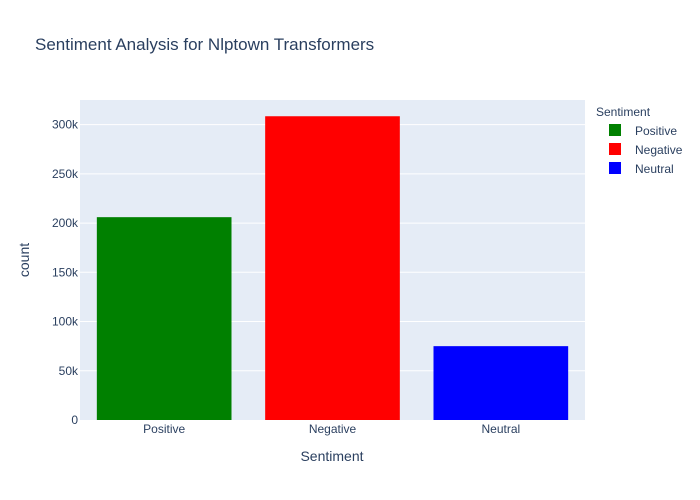 This screenshot has height=500, width=700. Describe the element at coordinates (65, 125) in the screenshot. I see `y-tick-label: 300k` at that location.